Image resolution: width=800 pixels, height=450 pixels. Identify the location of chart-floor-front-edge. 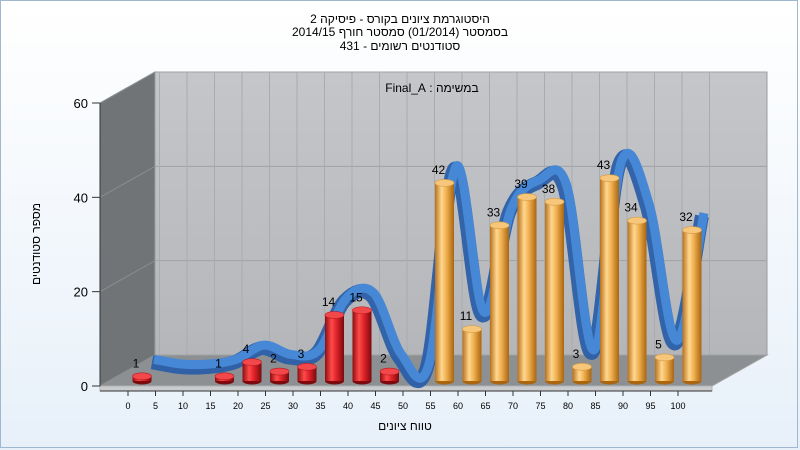
(406, 388).